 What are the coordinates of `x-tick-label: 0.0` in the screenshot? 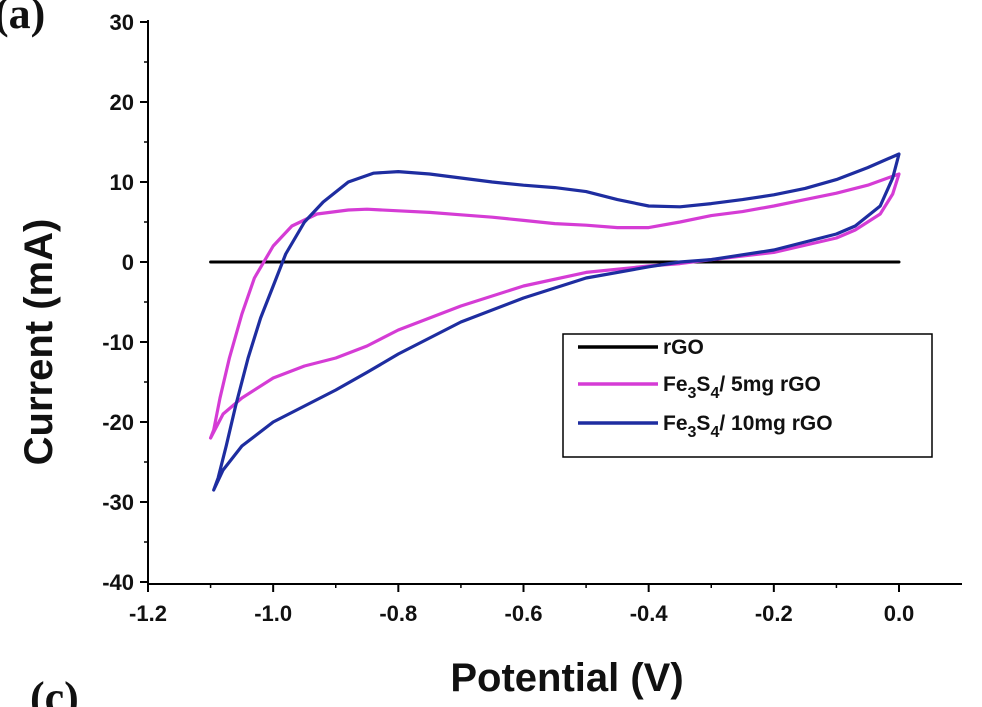 It's located at (899, 613).